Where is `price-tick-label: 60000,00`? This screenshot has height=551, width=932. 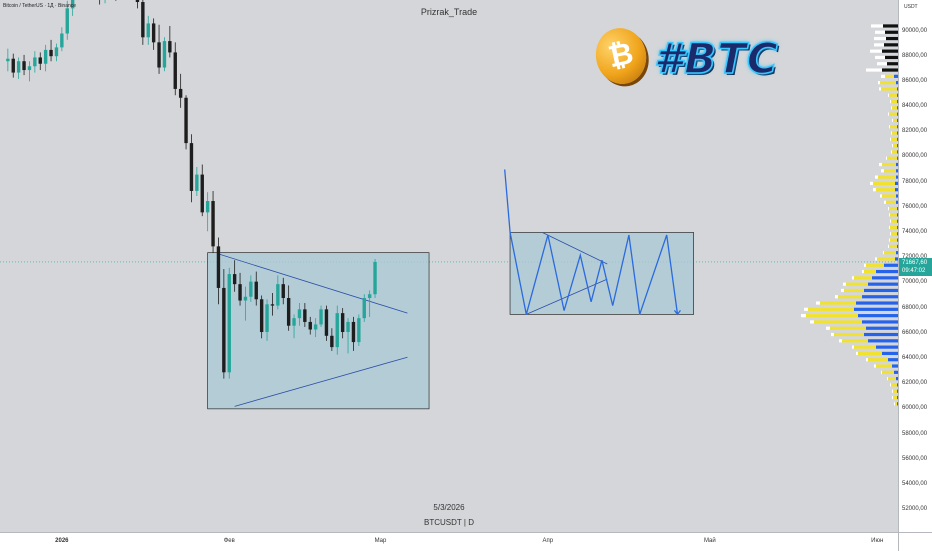
price-tick-label: 60000,00 is located at coordinates (915, 408).